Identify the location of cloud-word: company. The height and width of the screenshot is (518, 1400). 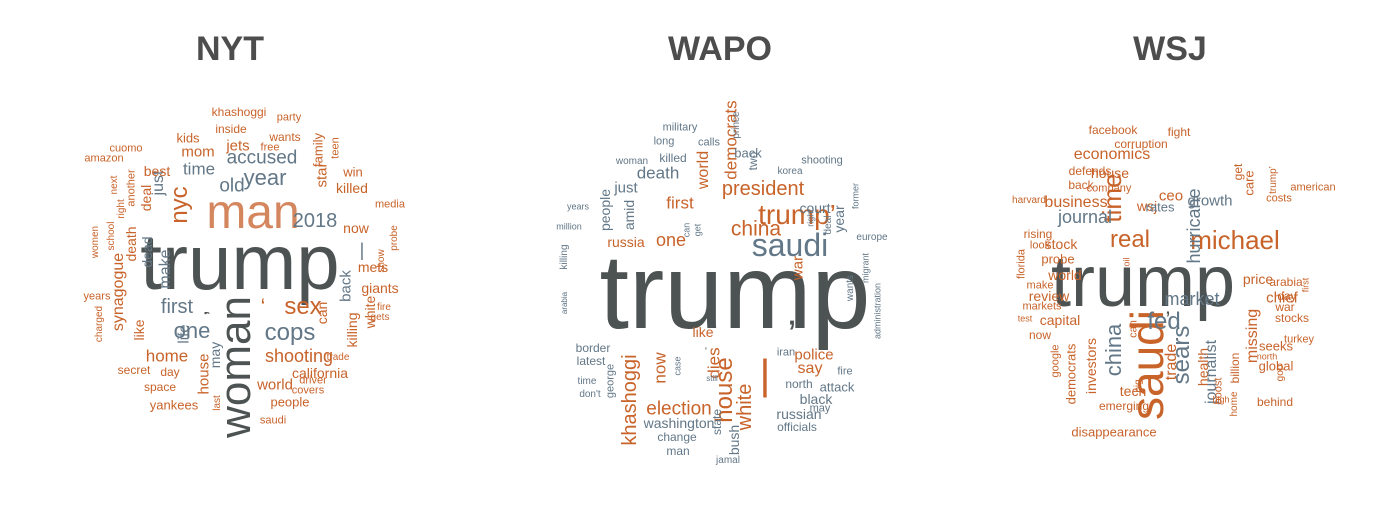
(1109, 188).